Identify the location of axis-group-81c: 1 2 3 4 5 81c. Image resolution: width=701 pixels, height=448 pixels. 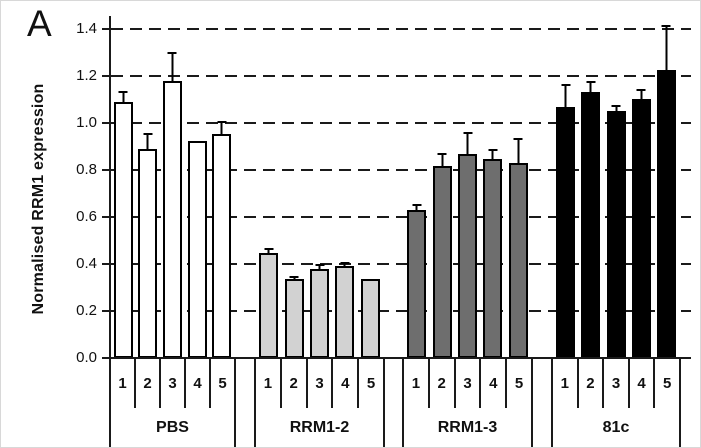
(616, 402).